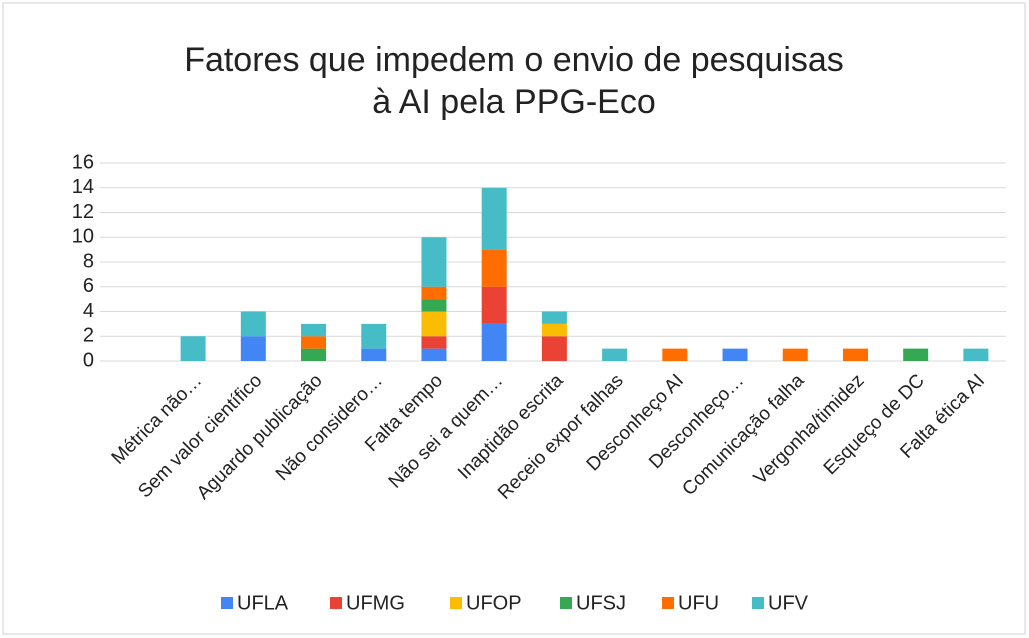 Image resolution: width=1029 pixels, height=638 pixels. What do you see at coordinates (698, 603) in the screenshot?
I see `legend-label: UFU` at bounding box center [698, 603].